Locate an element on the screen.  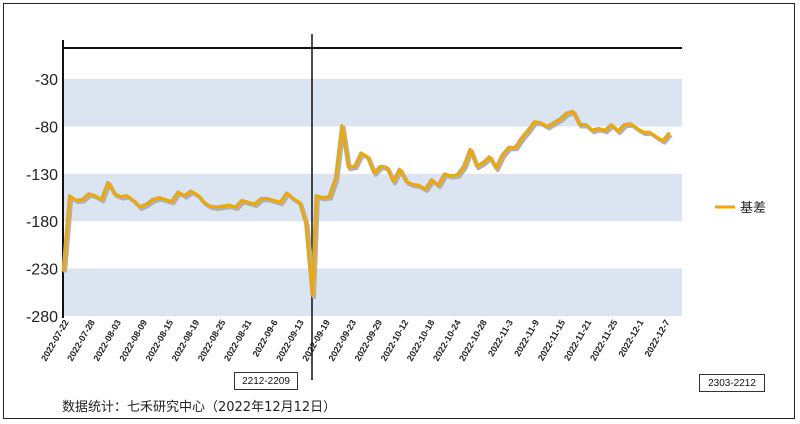
legend: 基差 is located at coordinates (740, 208).